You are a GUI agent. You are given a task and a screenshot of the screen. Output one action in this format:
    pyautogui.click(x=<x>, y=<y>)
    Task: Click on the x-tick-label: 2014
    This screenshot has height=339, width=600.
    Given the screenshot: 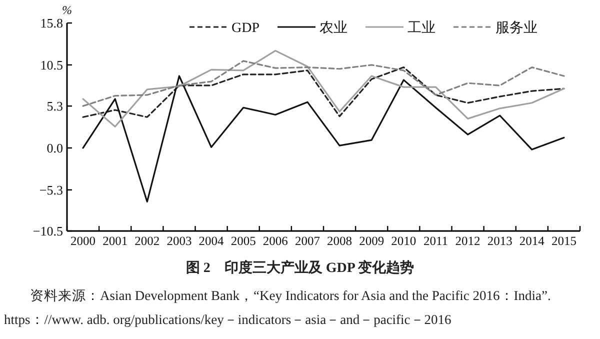 What is the action you would take?
    pyautogui.click(x=532, y=241)
    